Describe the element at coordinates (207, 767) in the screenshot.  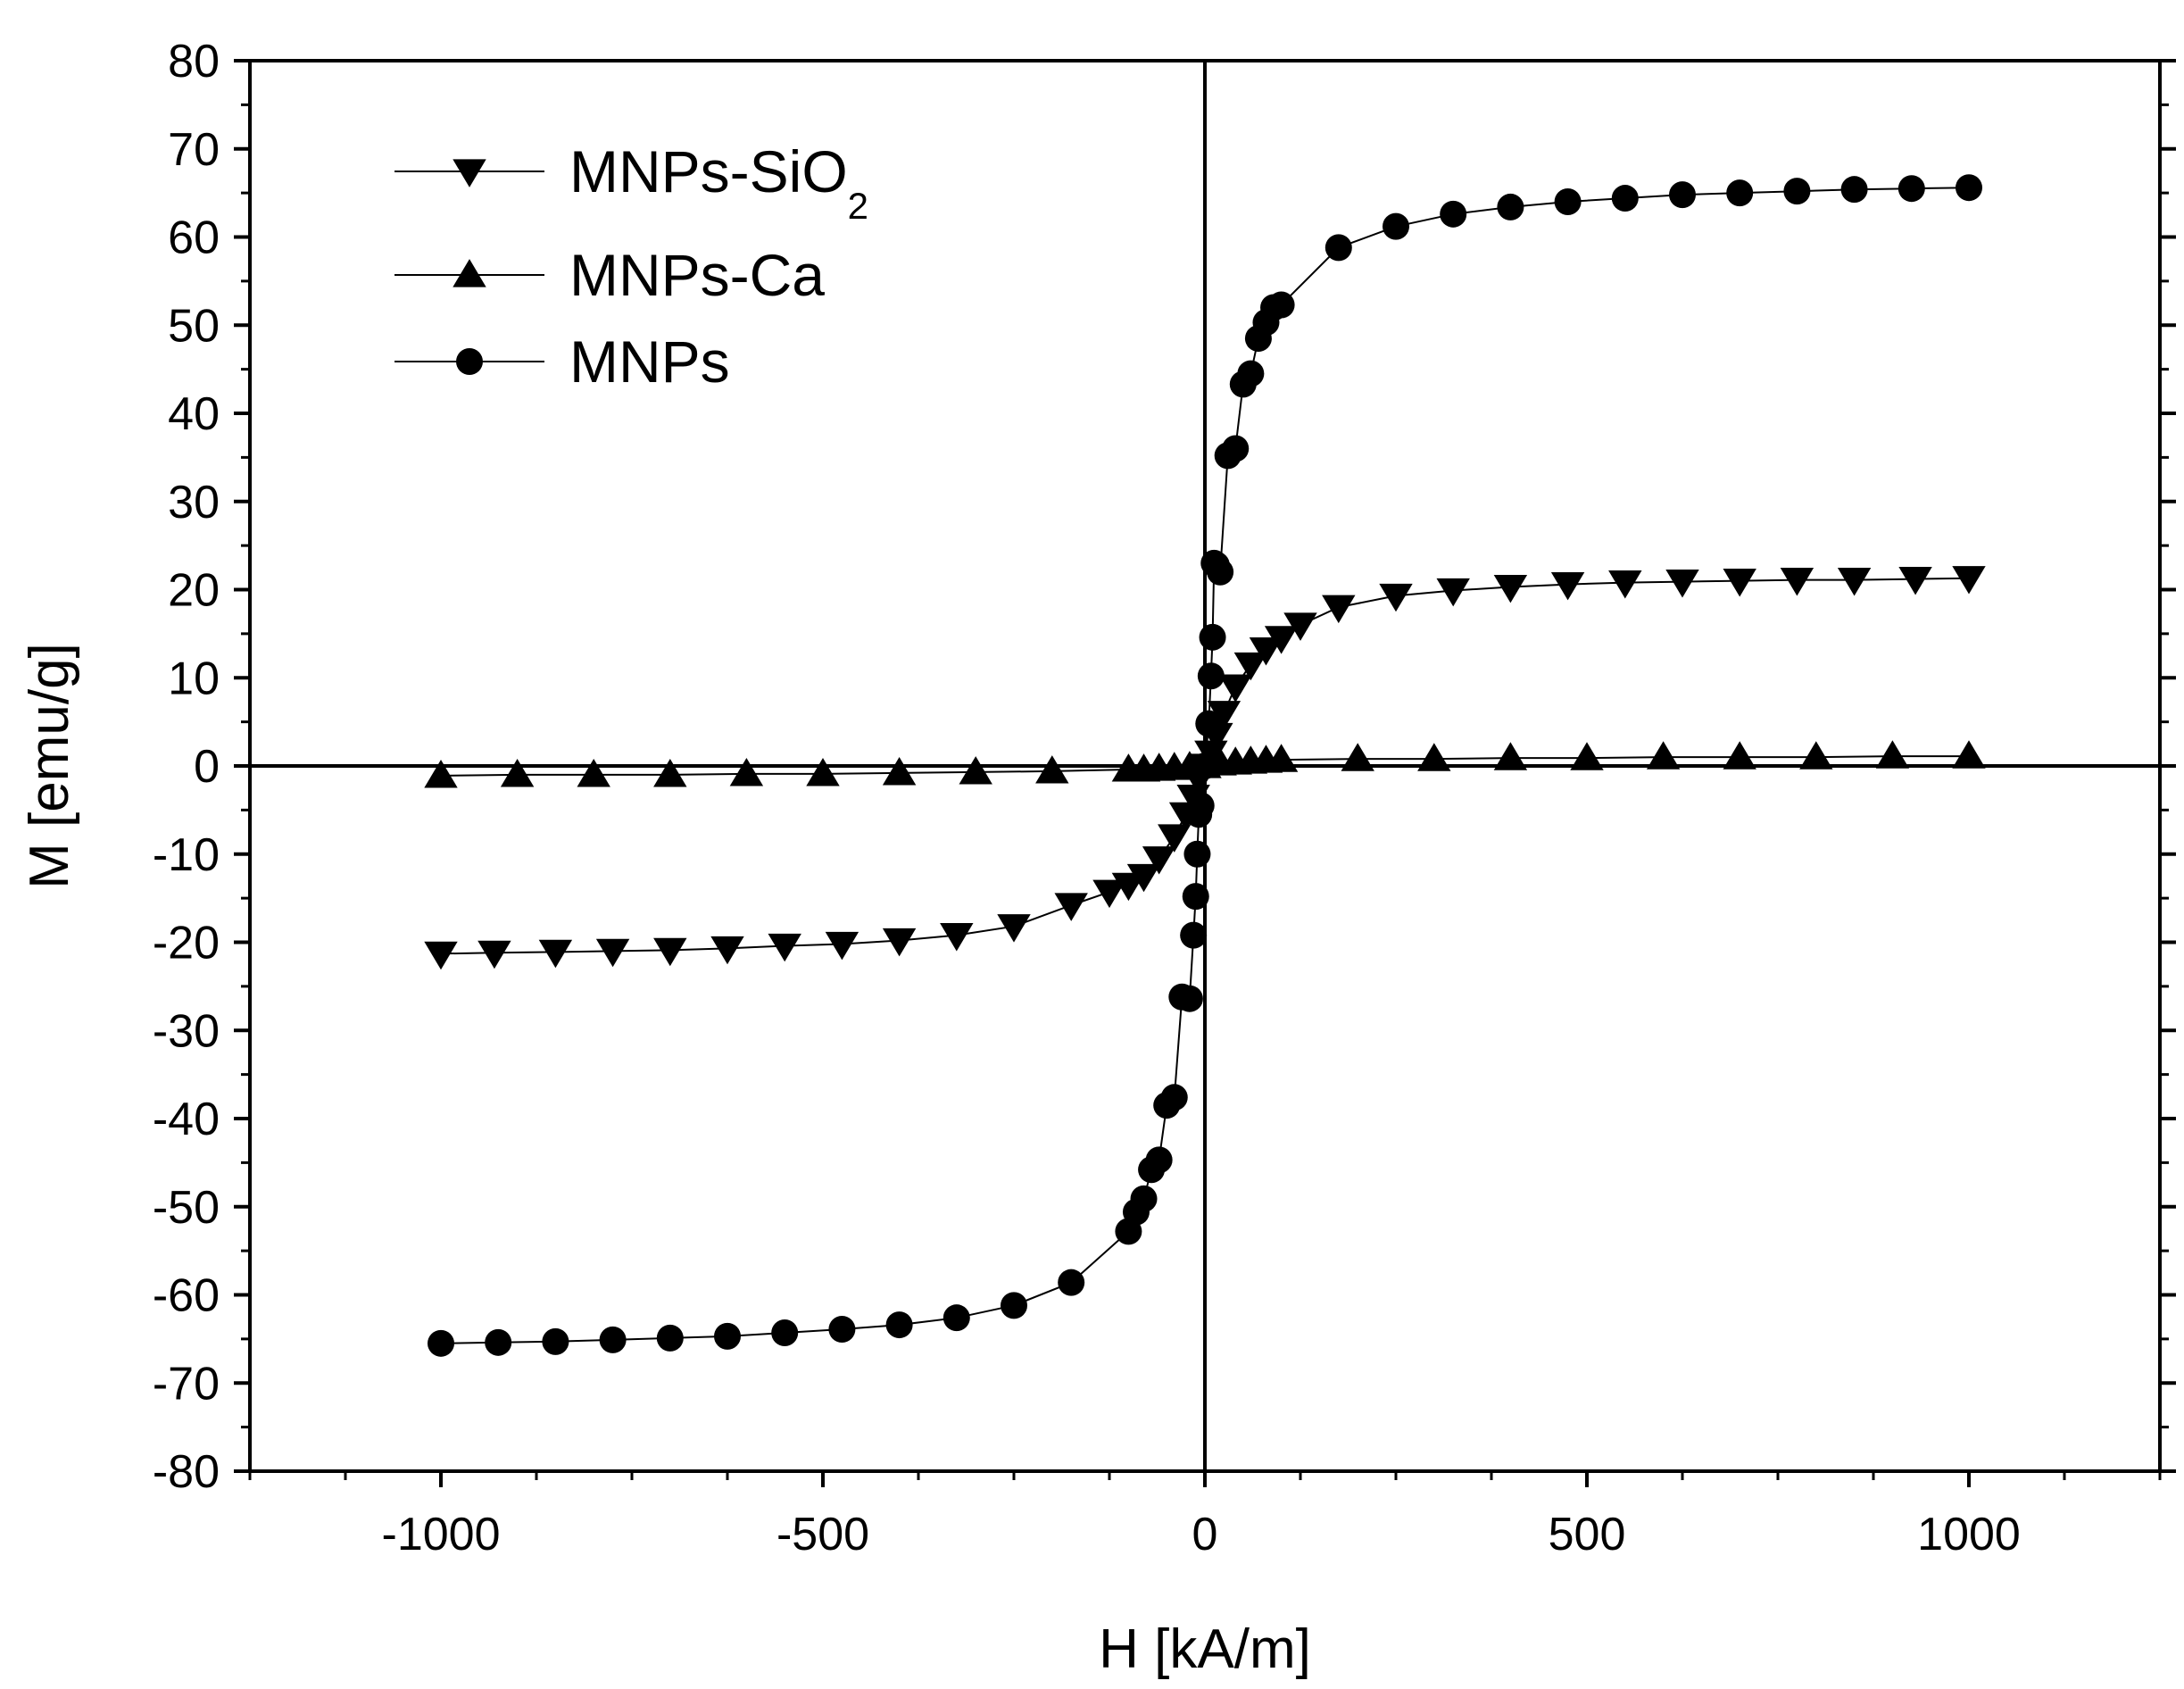
I see `y-tick-label: 0` at that location.